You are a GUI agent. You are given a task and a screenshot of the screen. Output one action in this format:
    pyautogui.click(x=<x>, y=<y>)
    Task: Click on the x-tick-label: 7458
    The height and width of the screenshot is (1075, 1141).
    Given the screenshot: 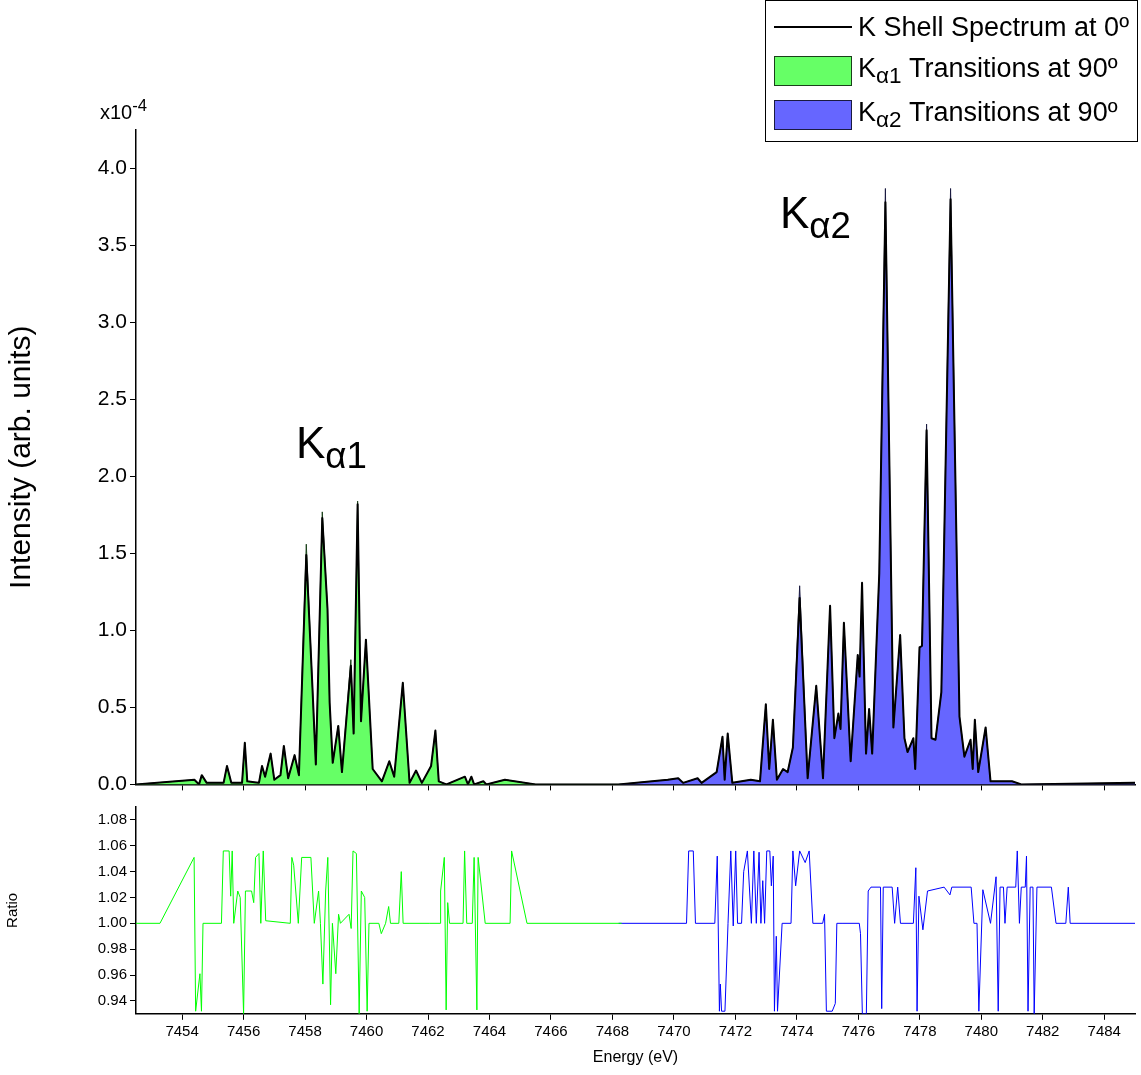 What is the action you would take?
    pyautogui.click(x=305, y=1030)
    